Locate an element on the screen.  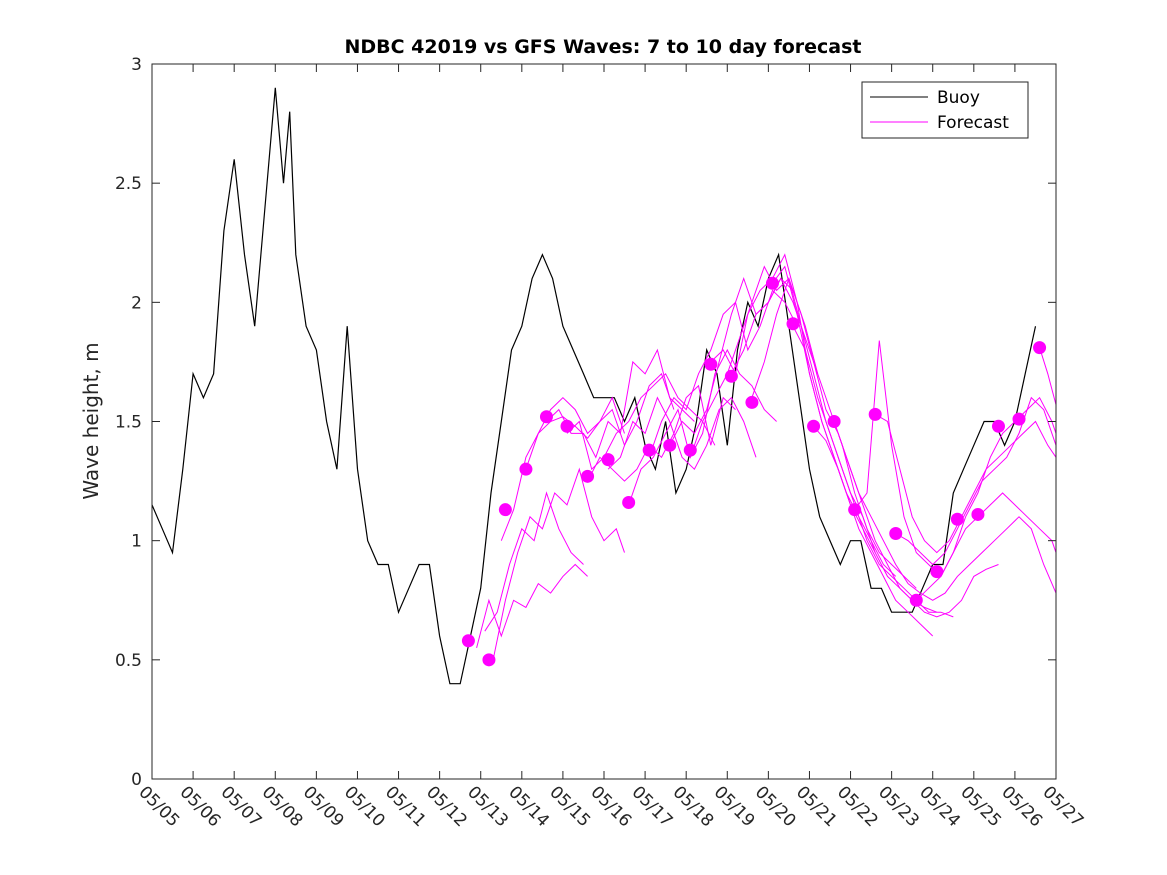
x-tick-label: 05/07 is located at coordinates (241, 806).